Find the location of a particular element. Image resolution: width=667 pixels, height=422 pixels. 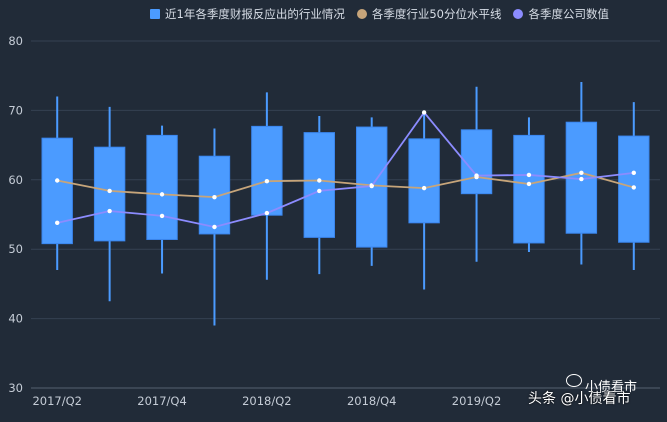

legend-item-median: 各季度行业50分位水平线 is located at coordinates (429, 14).